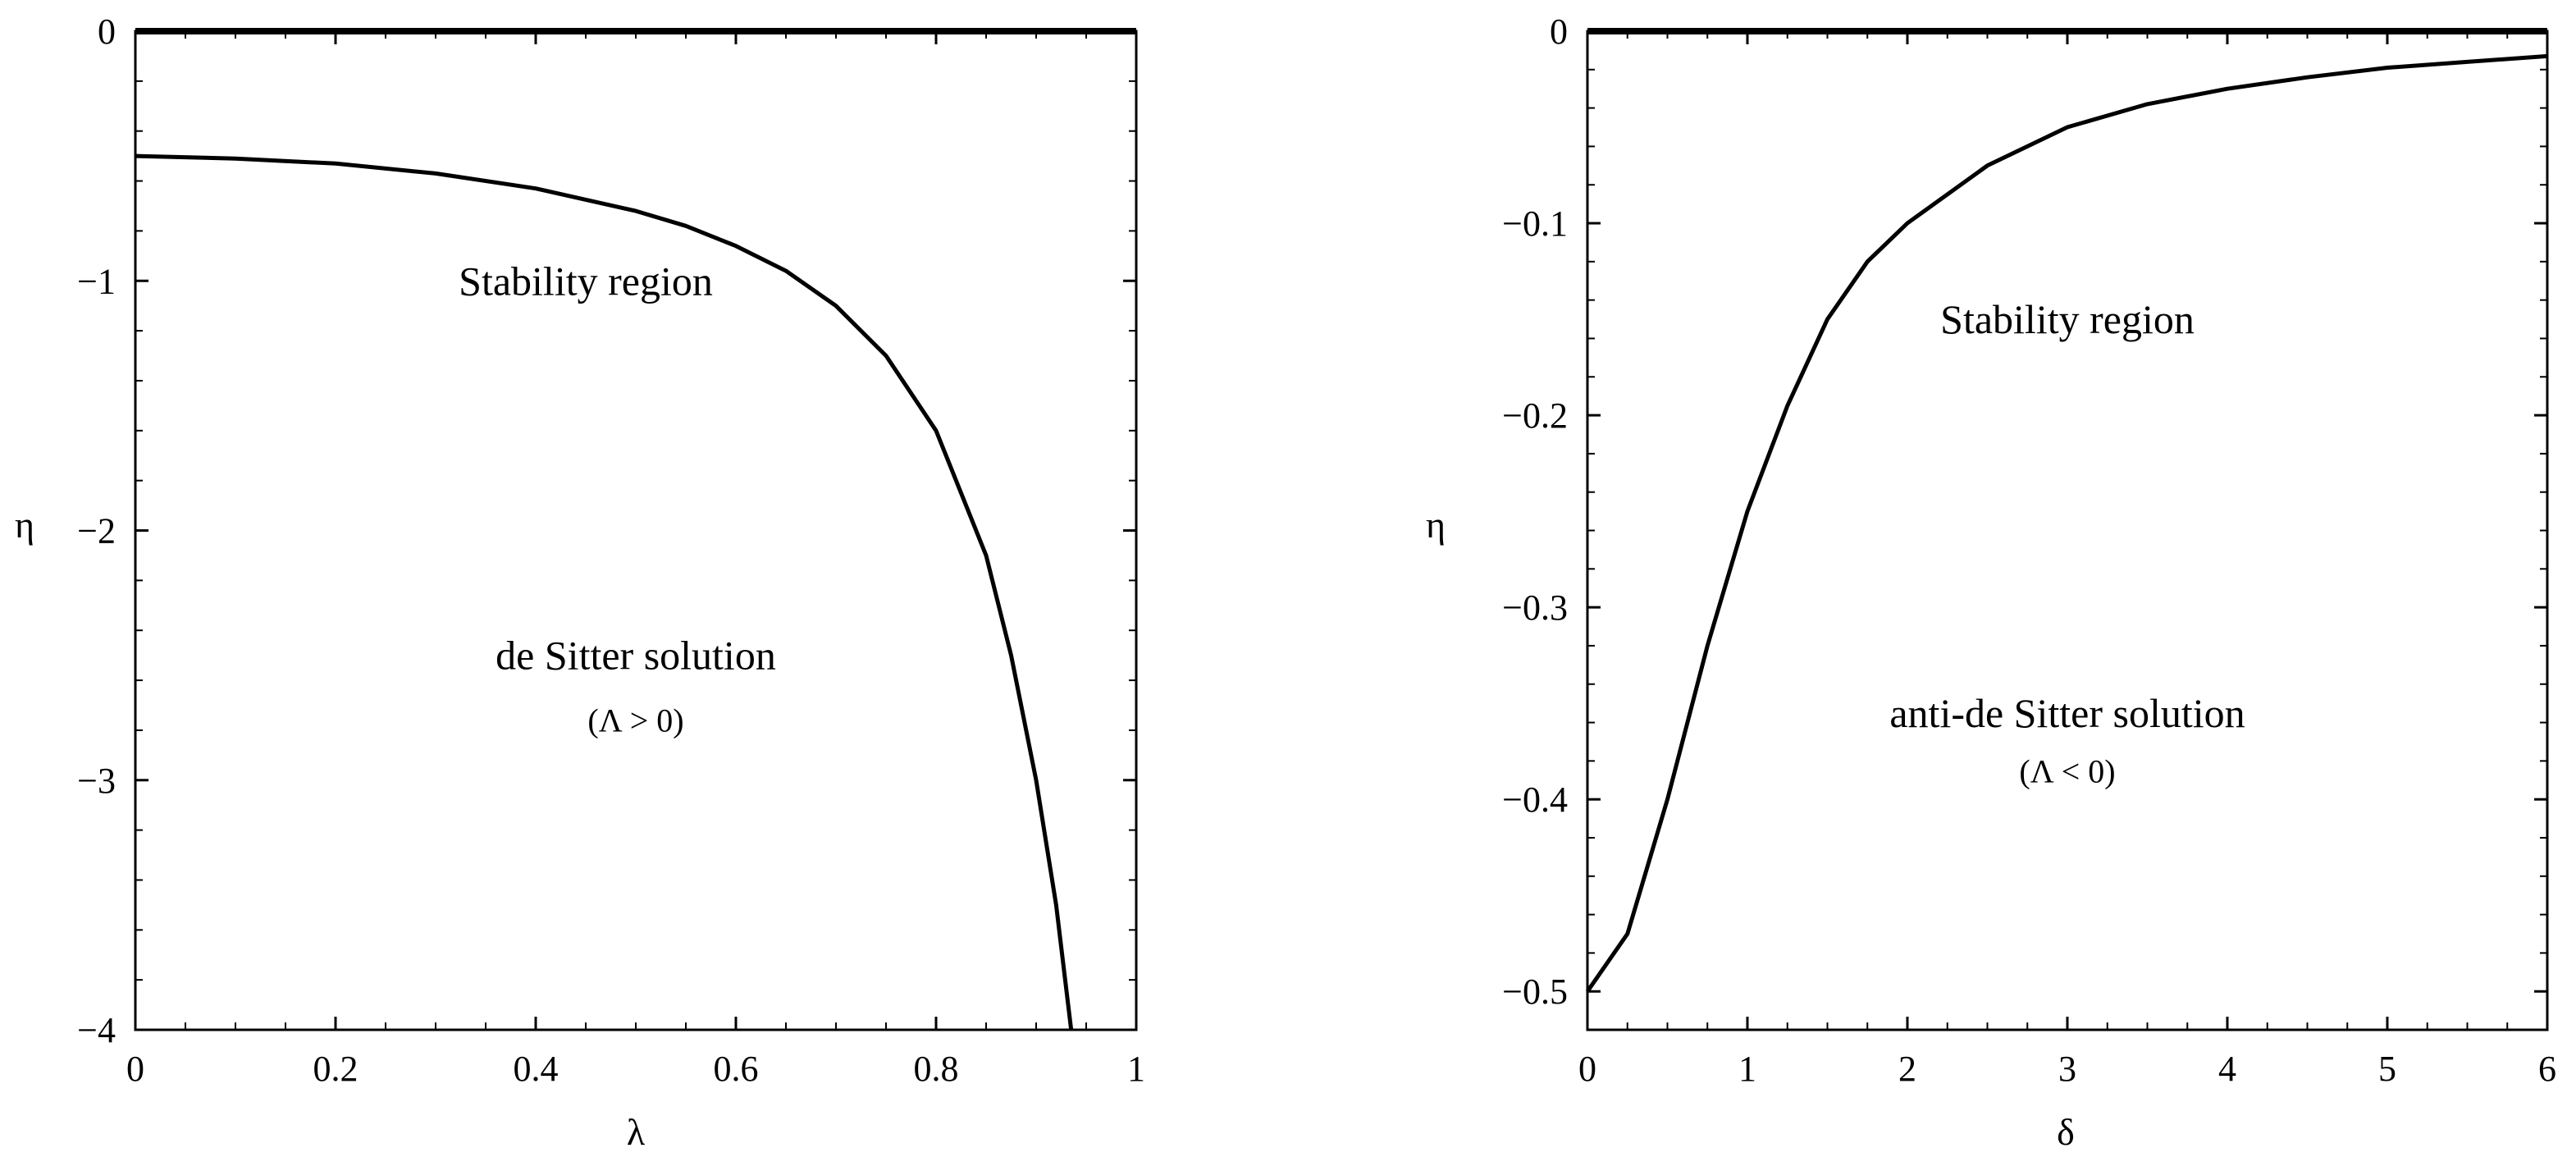  I want to click on x-tick-label: 3, so click(2067, 1069).